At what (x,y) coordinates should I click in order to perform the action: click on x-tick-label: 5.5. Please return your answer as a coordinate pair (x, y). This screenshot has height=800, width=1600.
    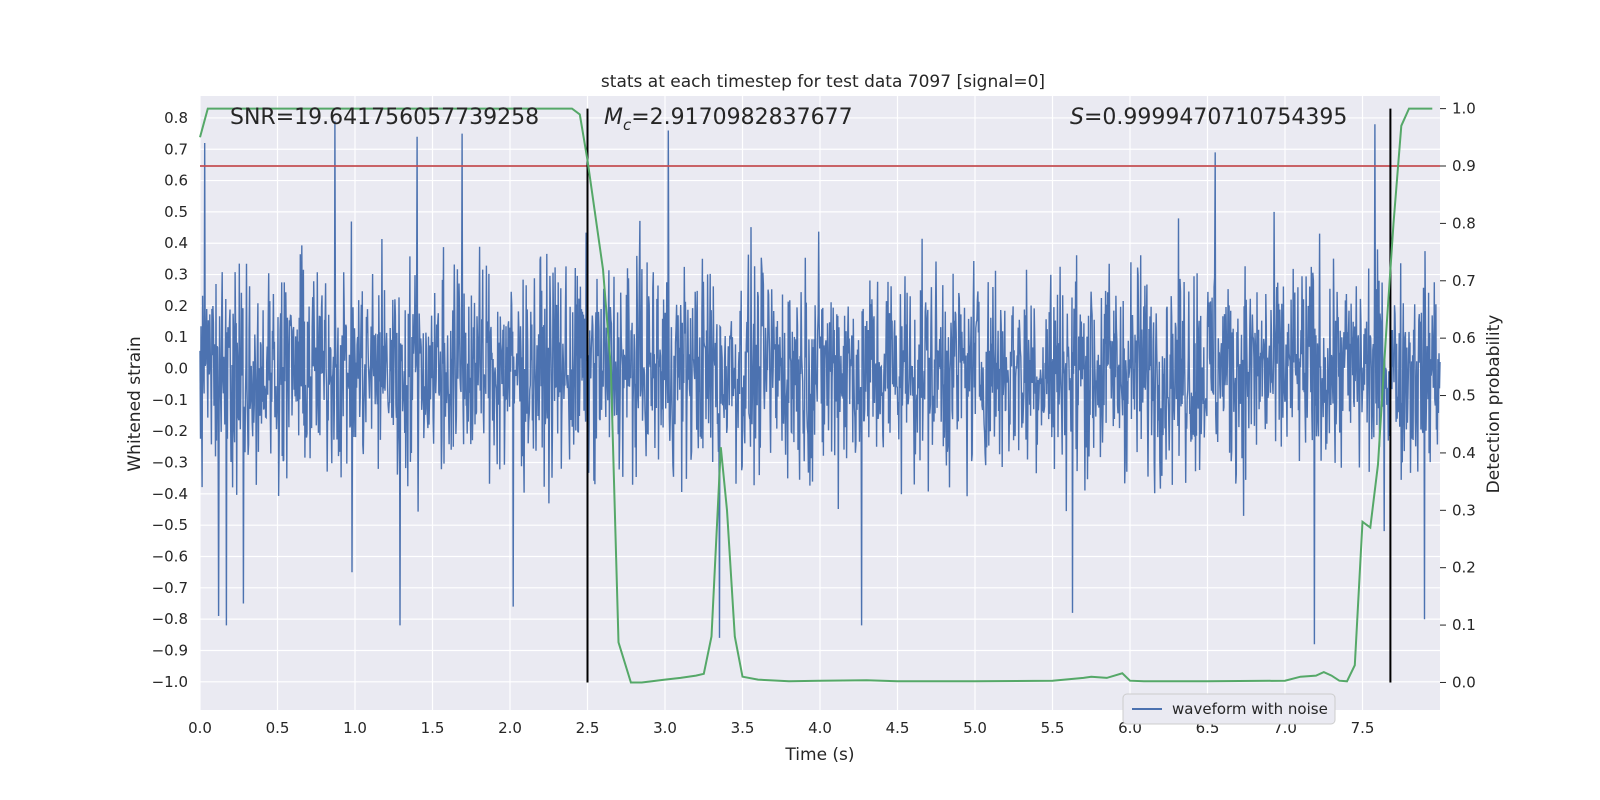
    Looking at the image, I should click on (1053, 728).